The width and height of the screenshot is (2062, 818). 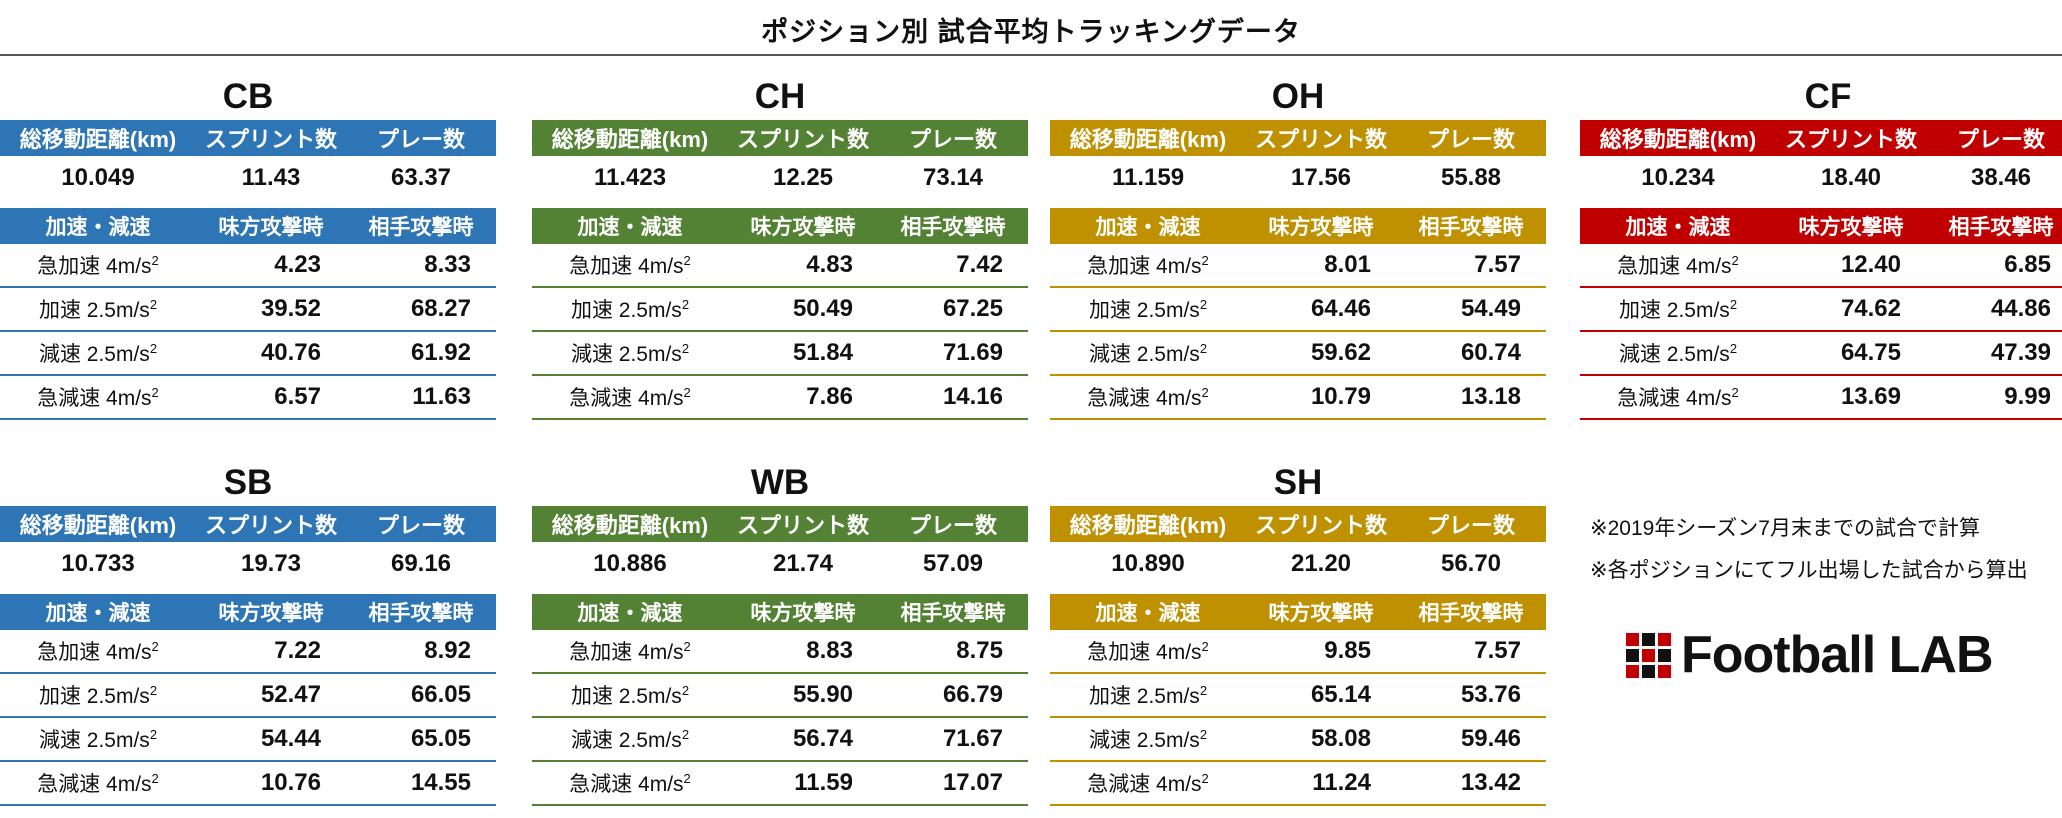 I want to click on position-title: WB, so click(x=780, y=482).